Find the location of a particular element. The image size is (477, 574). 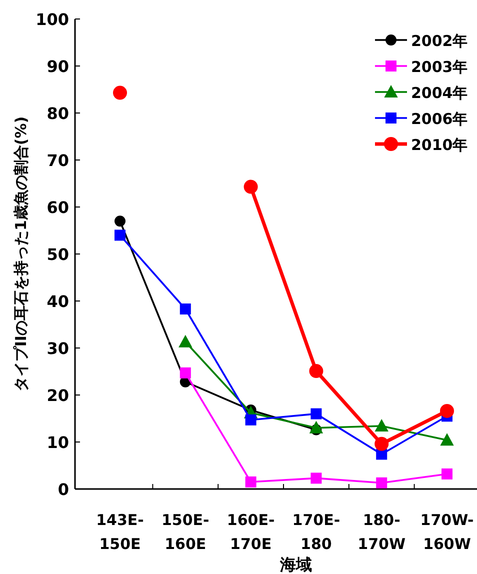

legend-label: 2002年 is located at coordinates (439, 41).